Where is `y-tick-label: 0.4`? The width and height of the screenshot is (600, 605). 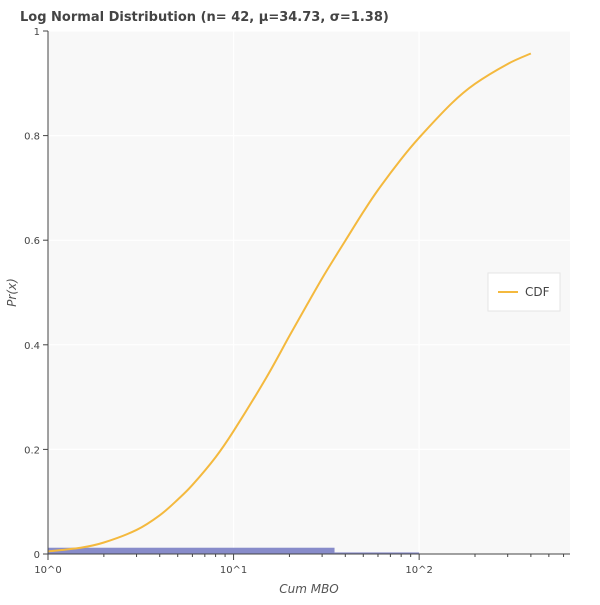
y-tick-label: 0.4 is located at coordinates (32, 346).